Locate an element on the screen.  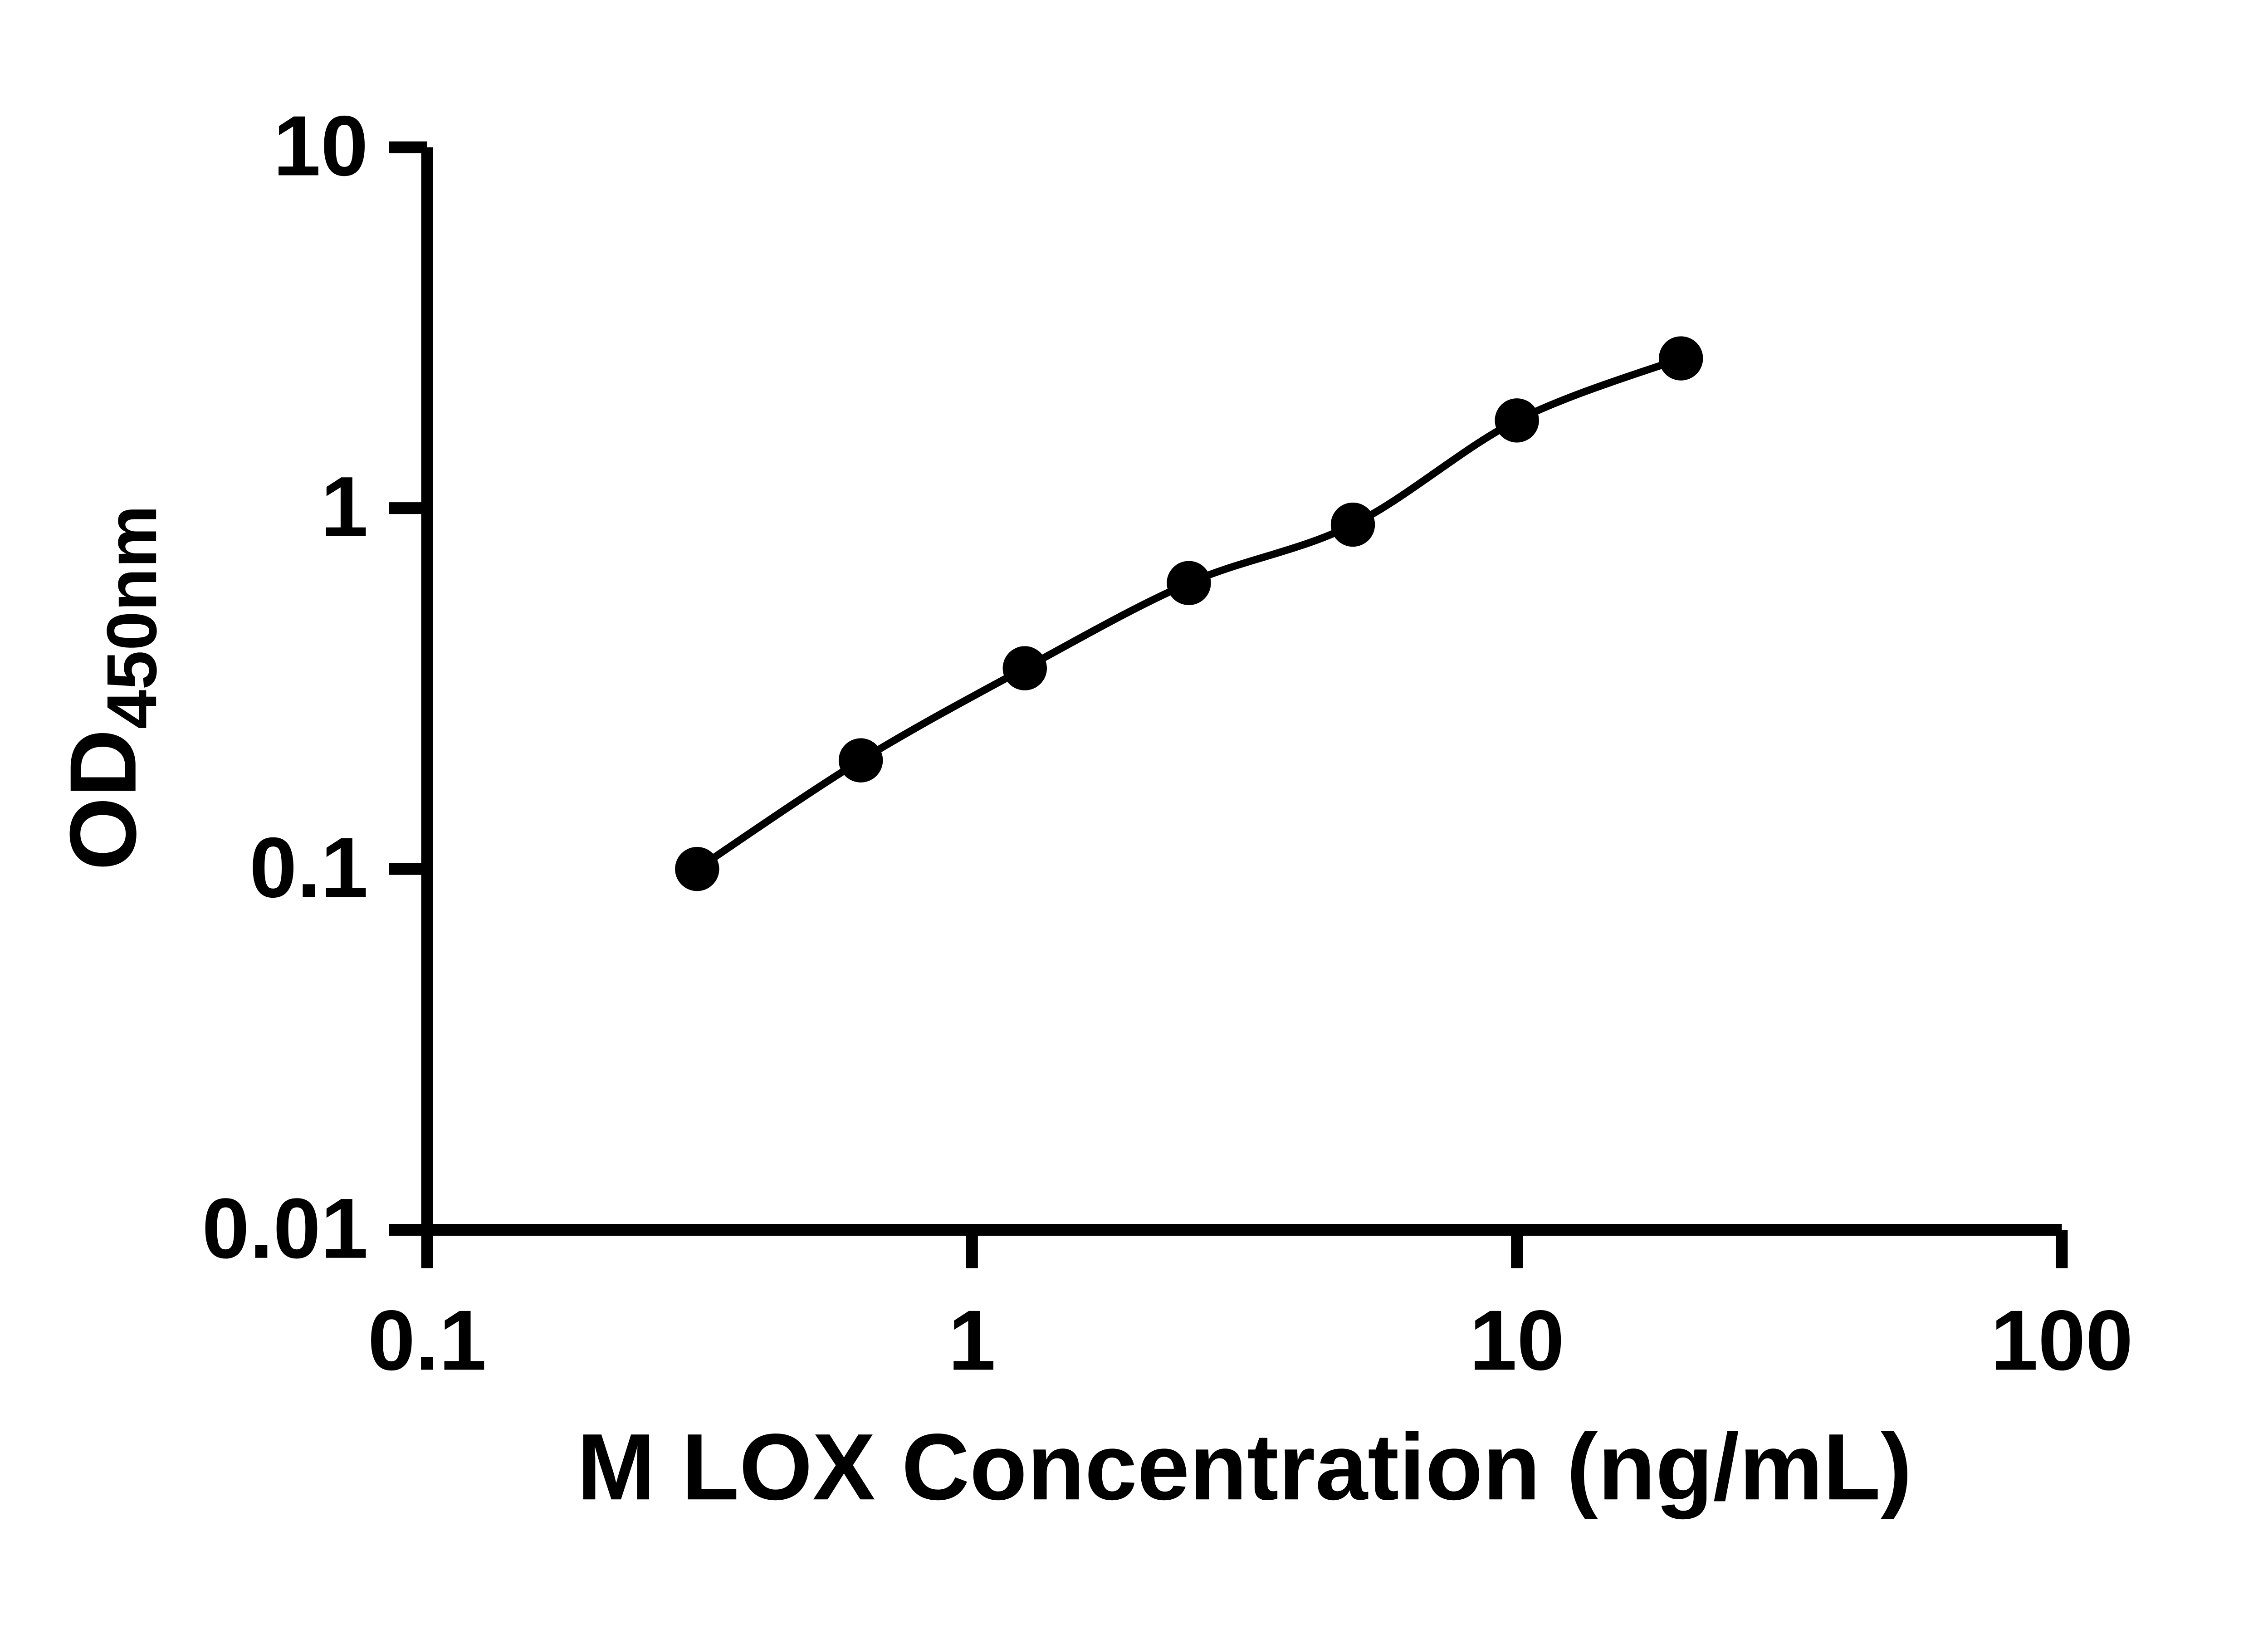
y-axis-title-main: OD is located at coordinates (104, 800).